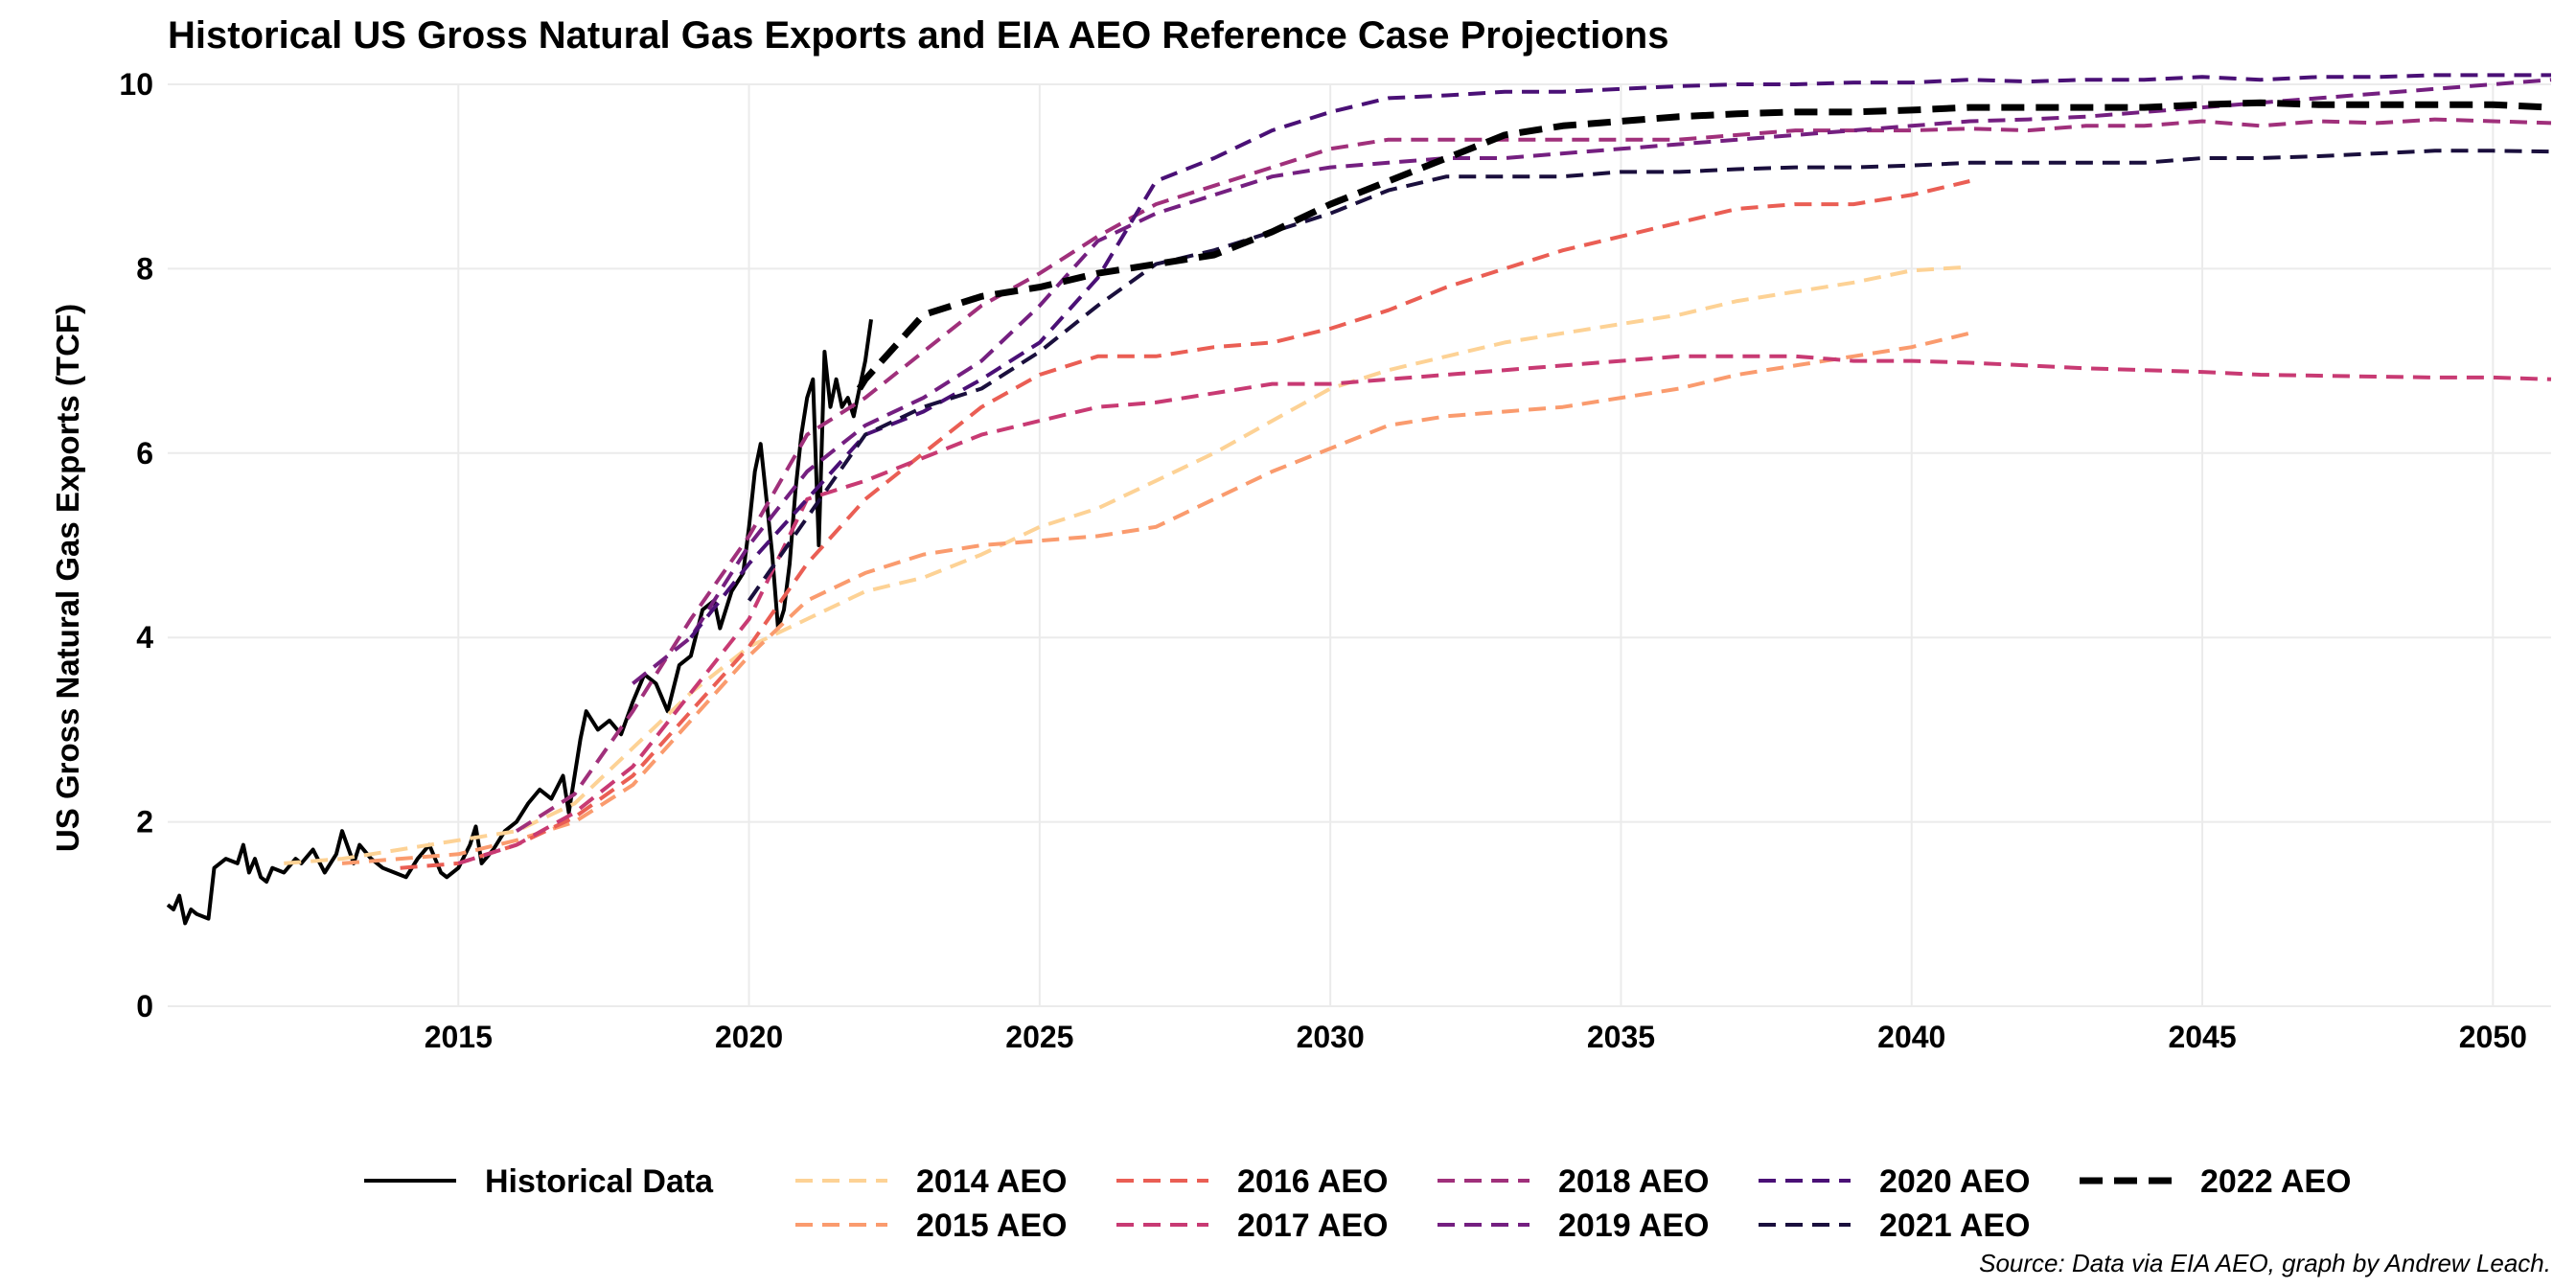  I want to click on legend-label-2022-aeo: 2022 AEO, so click(2276, 1181).